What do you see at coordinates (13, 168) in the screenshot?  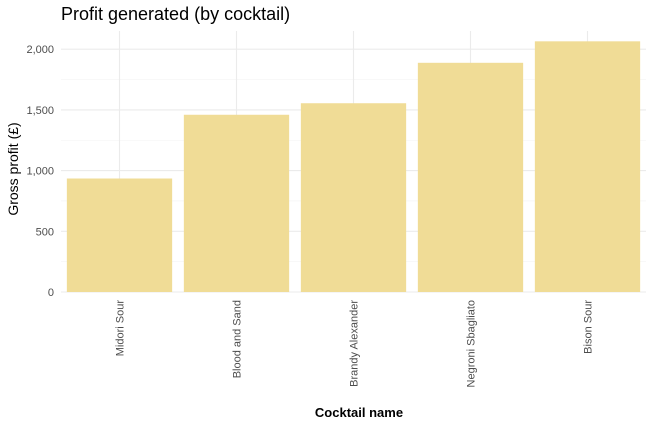 I see `y-axis-title: Gross profit (£)` at bounding box center [13, 168].